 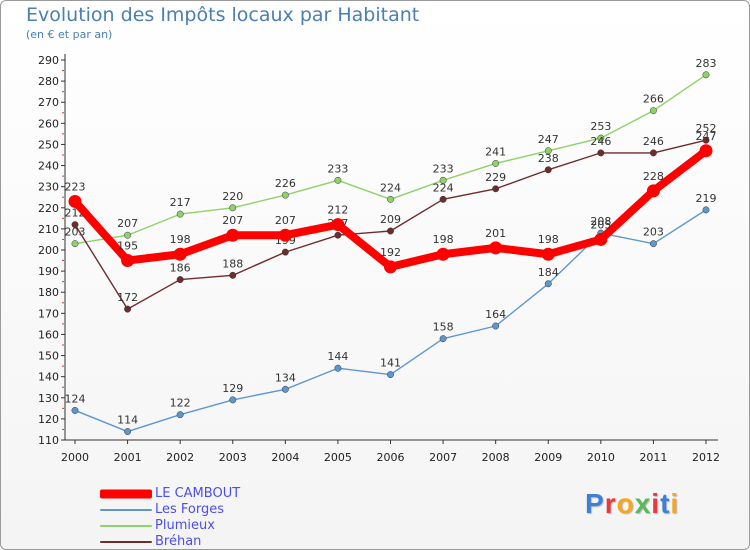 What do you see at coordinates (338, 457) in the screenshot?
I see `x-tick-label: 2005` at bounding box center [338, 457].